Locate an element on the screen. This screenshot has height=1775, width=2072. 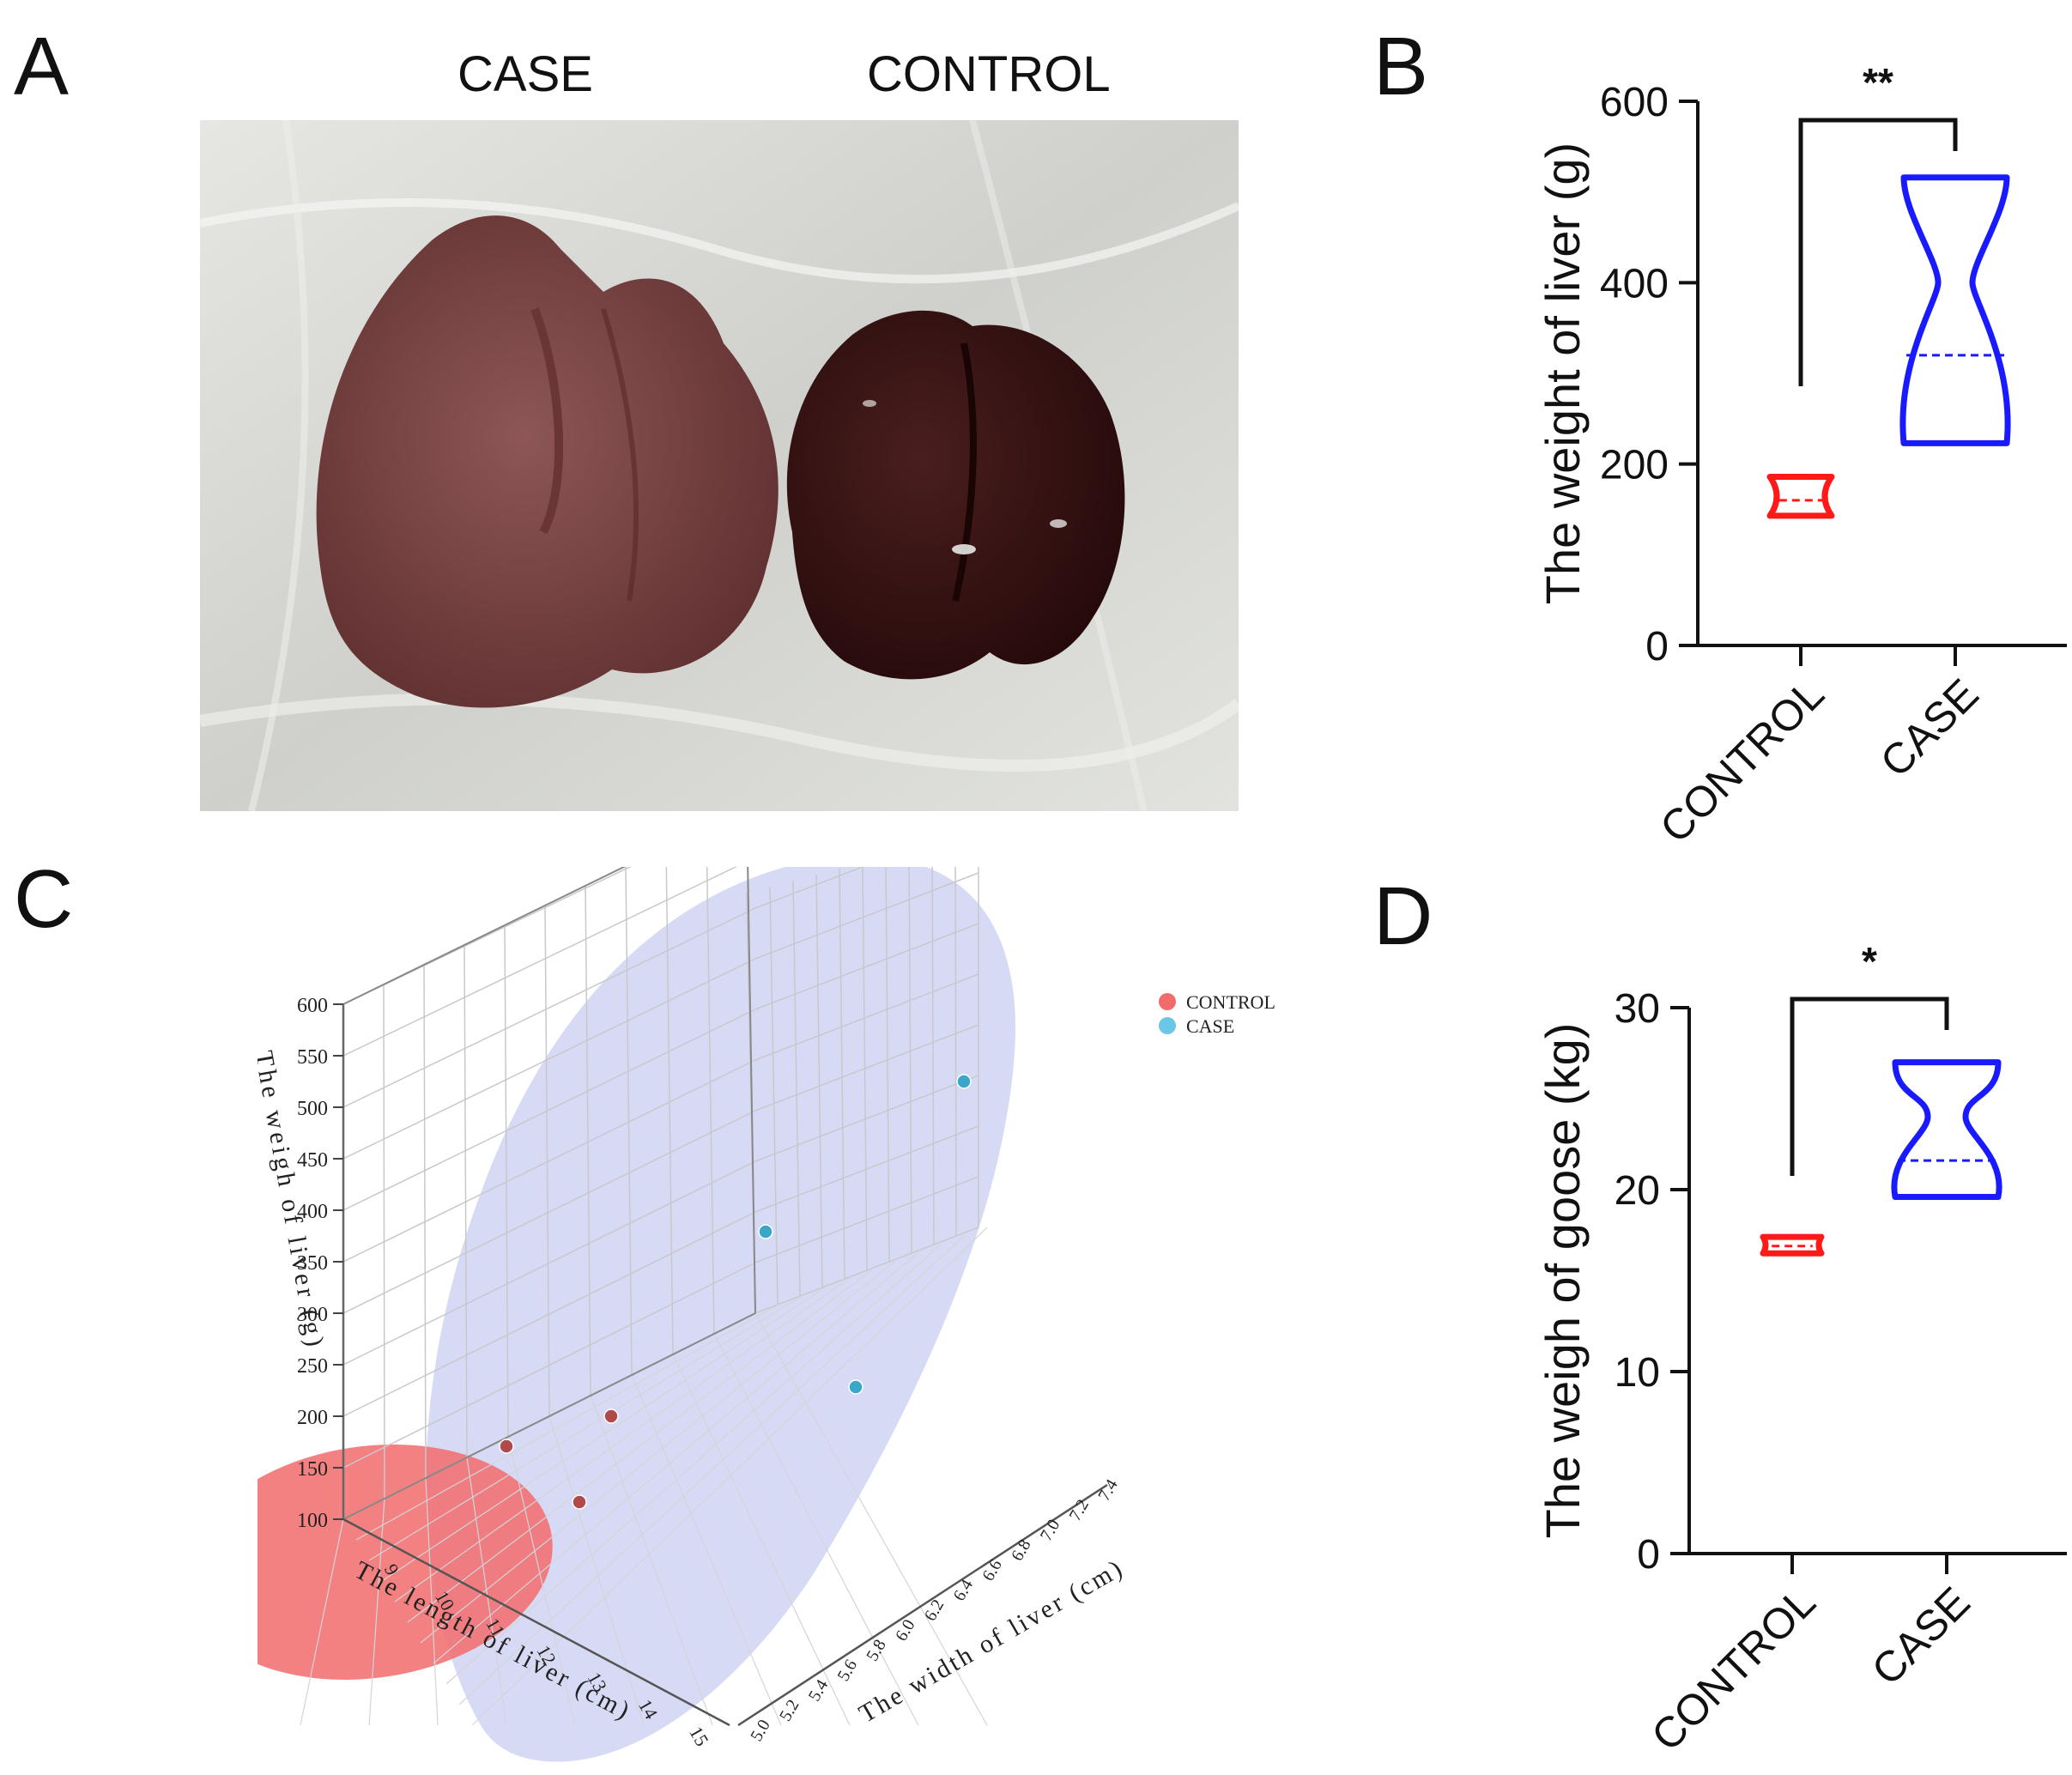
z-tick-label: 250 is located at coordinates (312, 1366).